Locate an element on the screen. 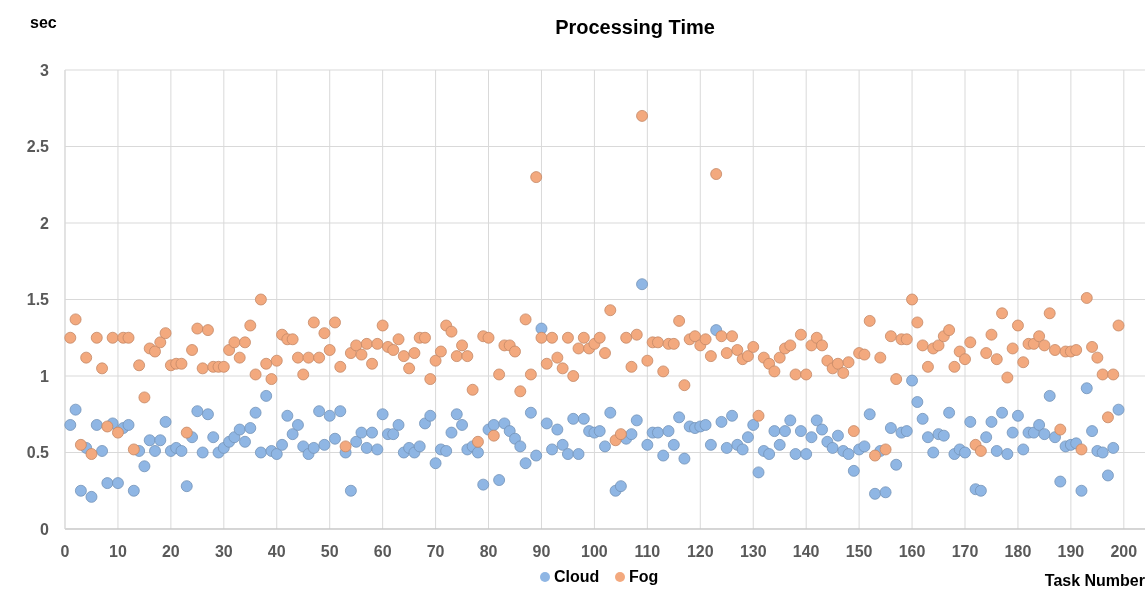 Image resolution: width=1147 pixels, height=600 pixels. x-tick-label: 0 is located at coordinates (65, 551).